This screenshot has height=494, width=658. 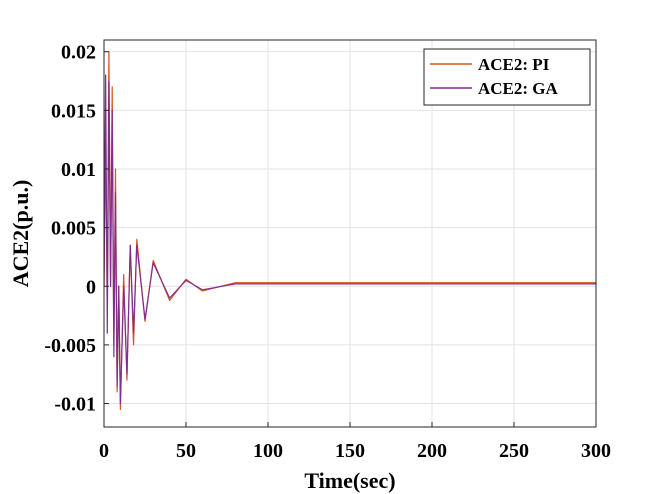 What do you see at coordinates (70, 346) in the screenshot?
I see `y-tick-label: -0.005` at bounding box center [70, 346].